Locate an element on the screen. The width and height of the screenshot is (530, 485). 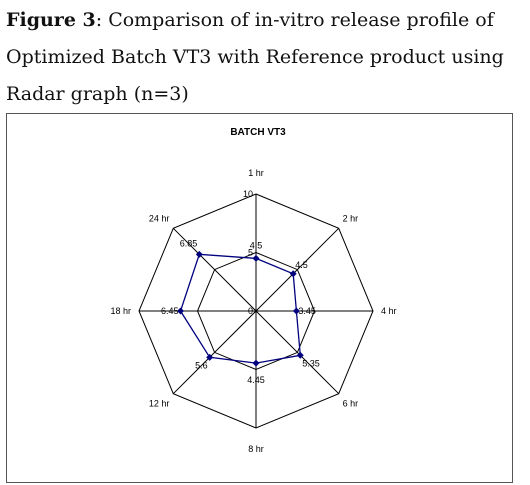
value-label: 5.6 is located at coordinates (201, 365).